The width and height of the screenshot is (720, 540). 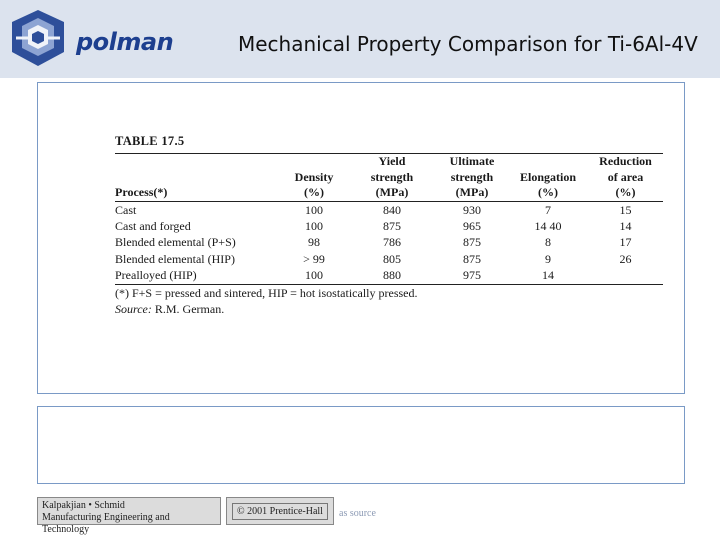 I want to click on table-row: Blended elemental (HIP) > 99 805 875 9 26, so click(x=373, y=258).